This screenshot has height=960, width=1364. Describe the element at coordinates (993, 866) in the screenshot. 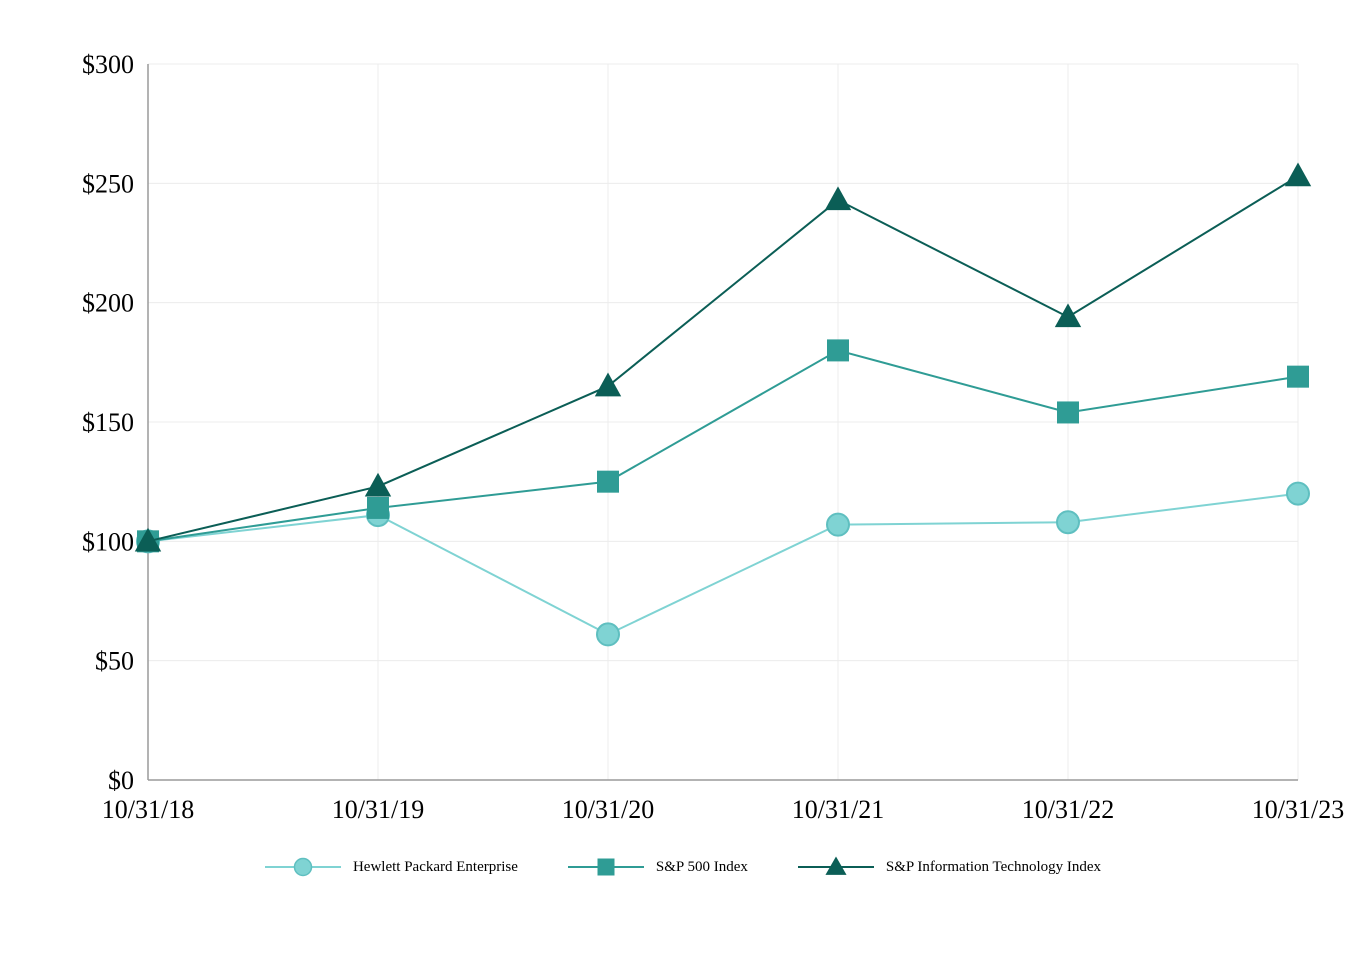

I see `legend-label: S&P Information Technology Index` at that location.